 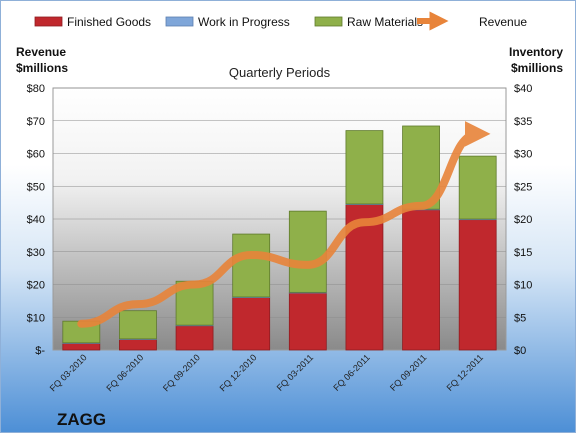 What do you see at coordinates (238, 372) in the screenshot?
I see `x-axis-tick-label: FQ 12-2010` at bounding box center [238, 372].